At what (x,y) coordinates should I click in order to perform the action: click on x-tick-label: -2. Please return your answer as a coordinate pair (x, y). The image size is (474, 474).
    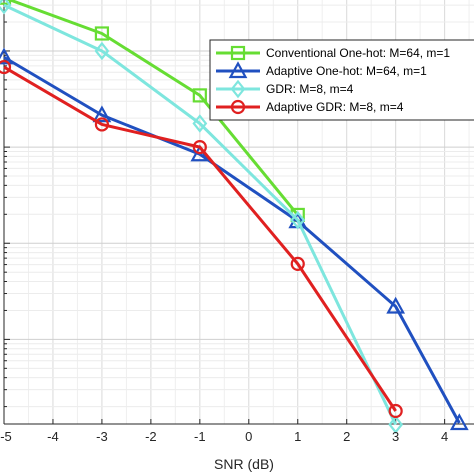
    Looking at the image, I should click on (151, 436).